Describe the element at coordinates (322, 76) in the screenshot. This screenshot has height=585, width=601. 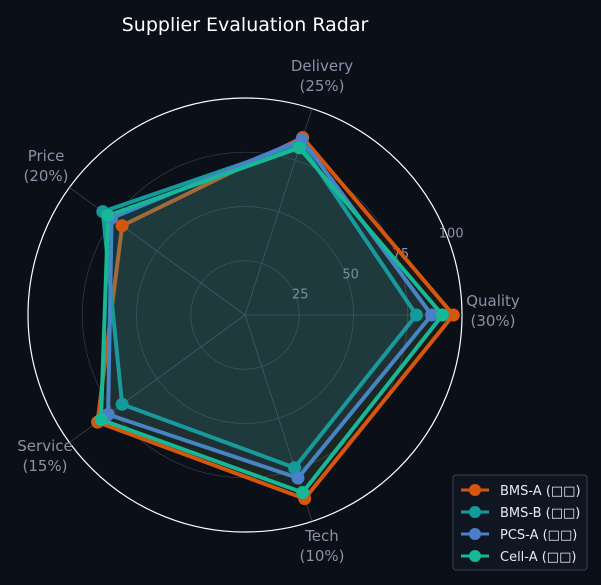
I see `axis-label-delivery: Delivery (25%)` at that location.